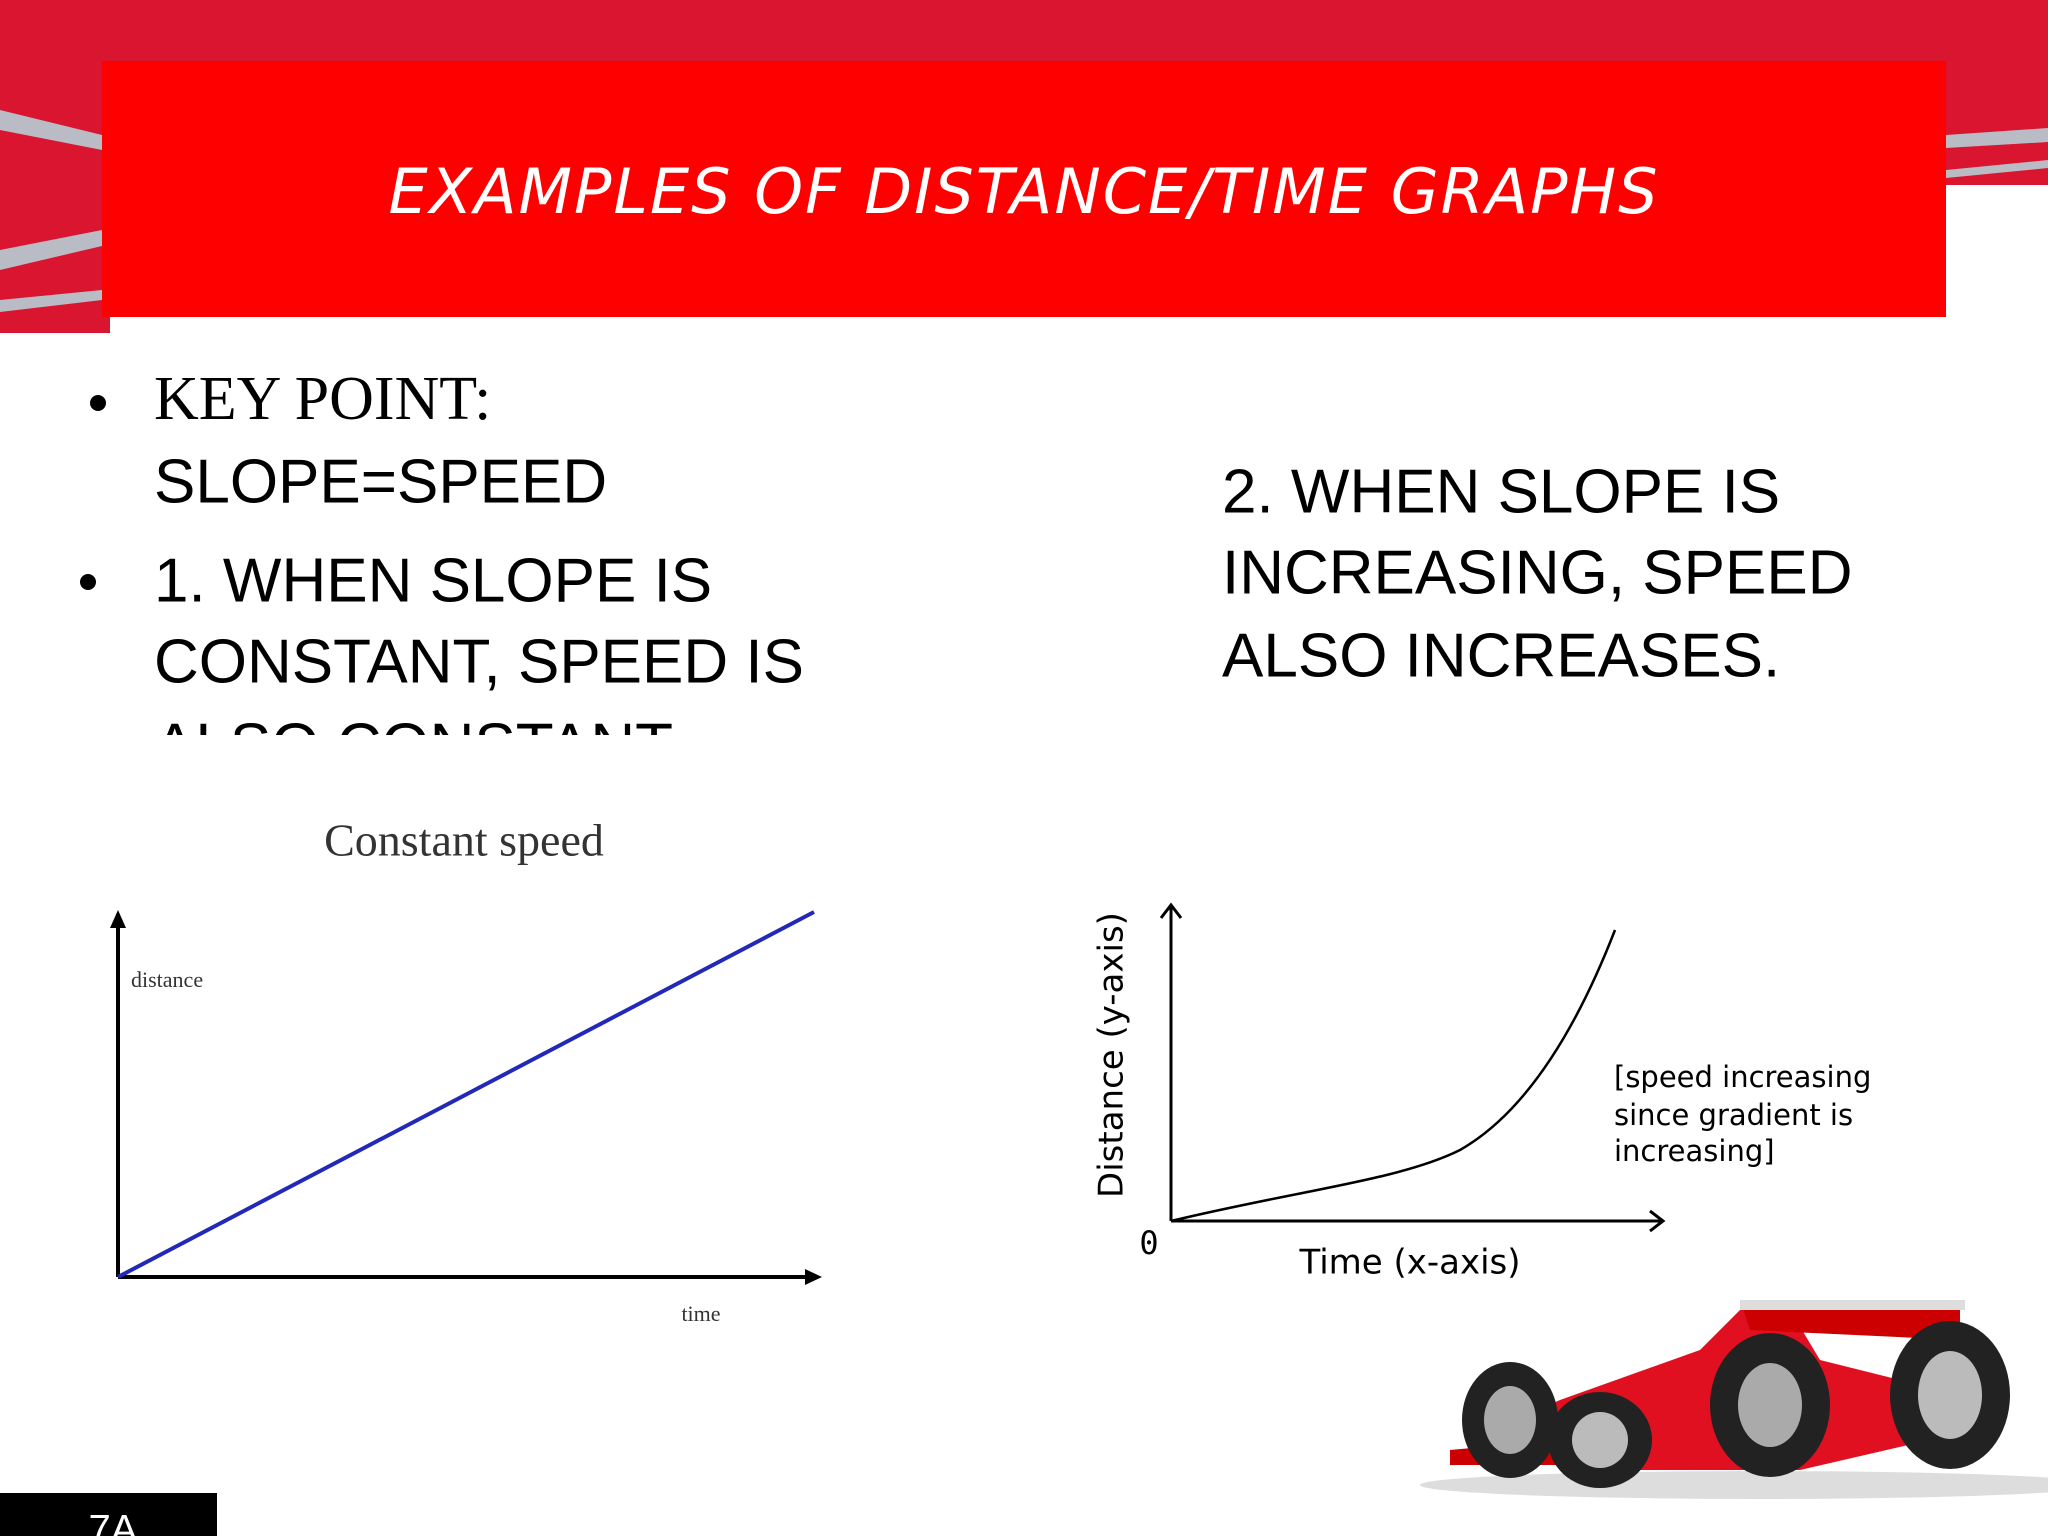 This screenshot has width=2048, height=1536. What do you see at coordinates (1694, 1151) in the screenshot?
I see `annotation: increasing]` at bounding box center [1694, 1151].